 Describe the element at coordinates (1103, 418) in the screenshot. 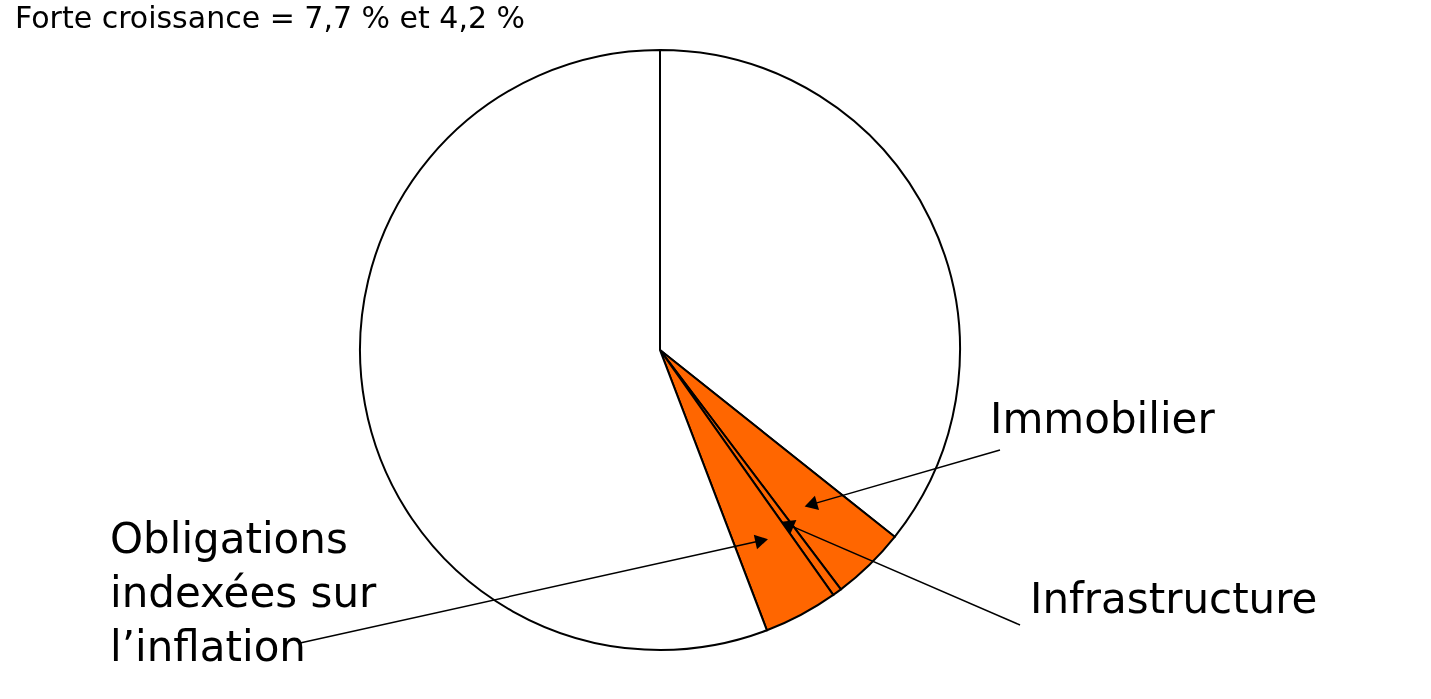

I see `slice-label: Immobilier` at that location.